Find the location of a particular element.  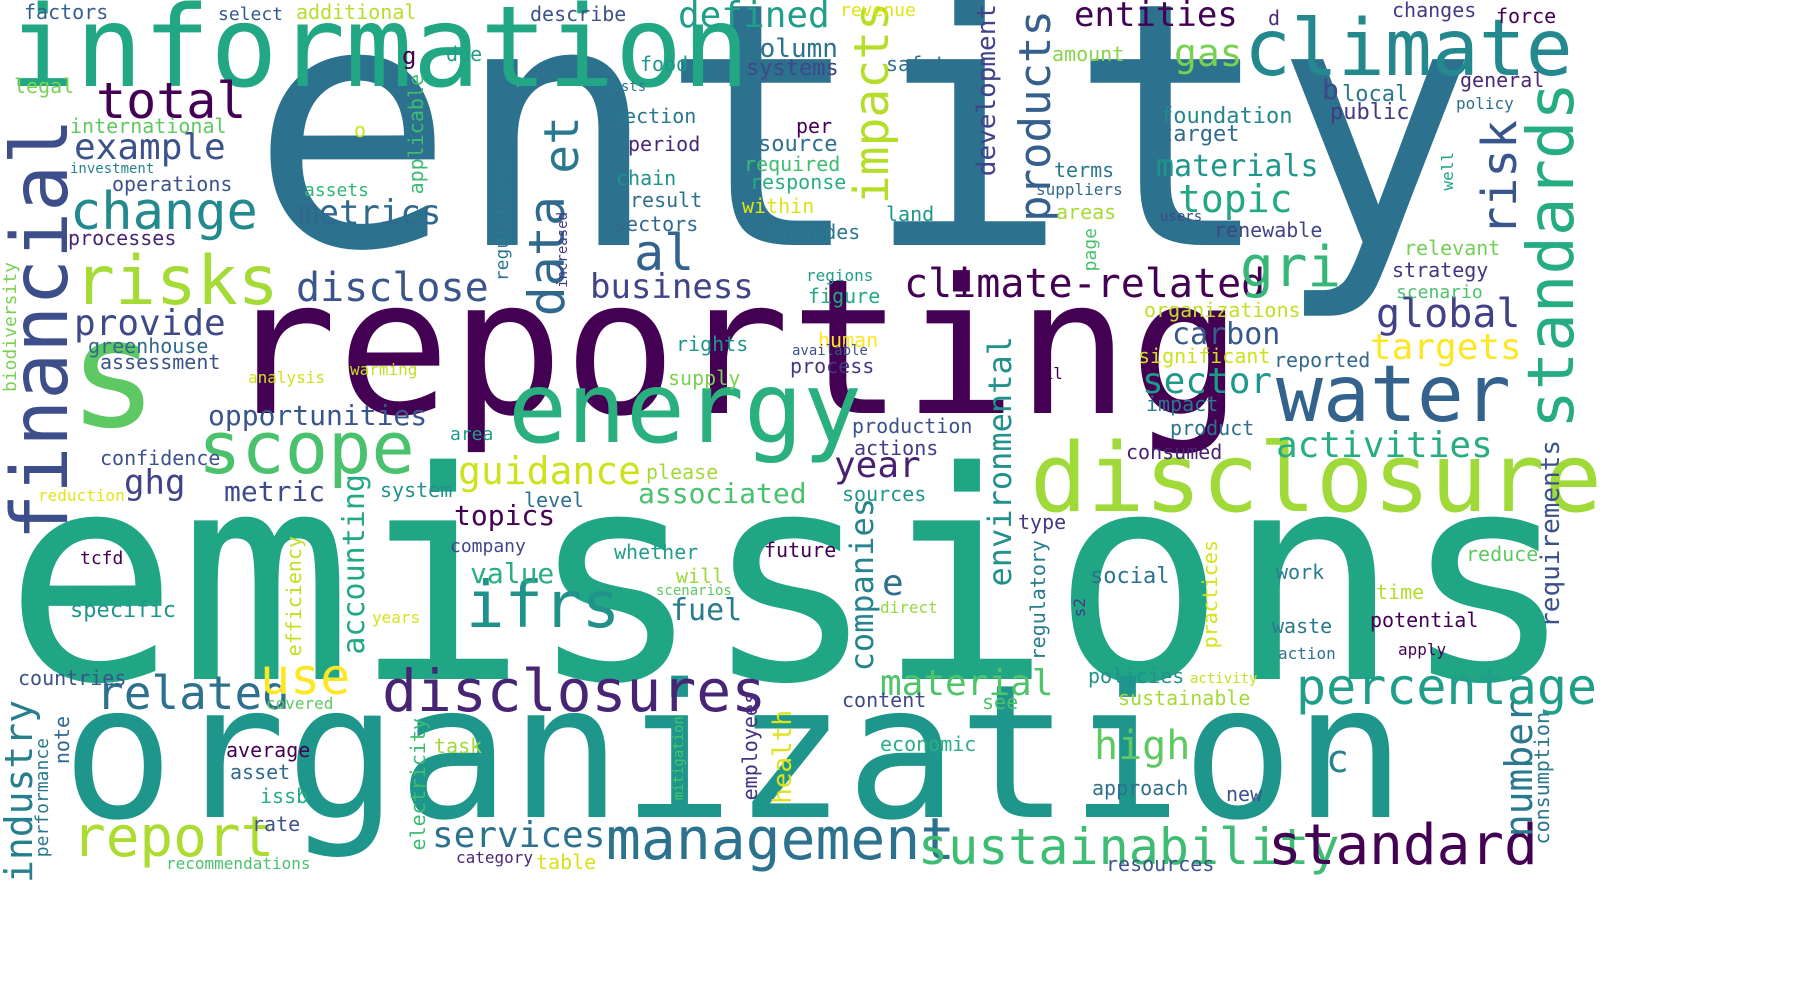

word-strategy: strategy is located at coordinates (1440, 270).